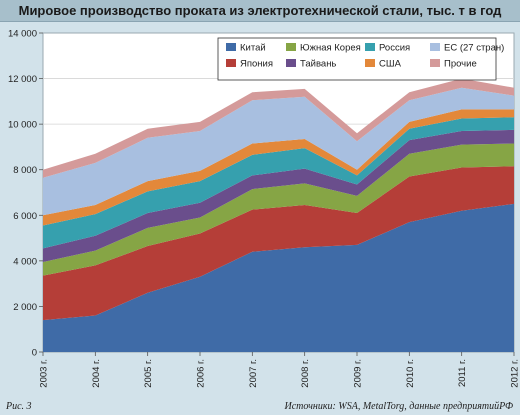 This screenshot has width=520, height=415. I want to click on legend-label-ес-27-стран-: ЕС (27 стран), so click(474, 48).